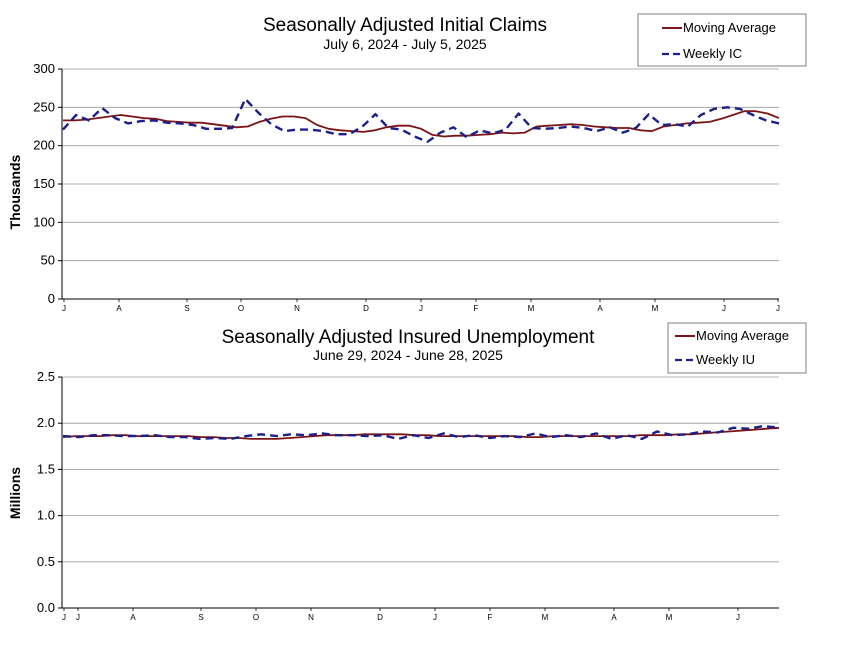 The width and height of the screenshot is (850, 653). Describe the element at coordinates (742, 335) in the screenshot. I see `insured-legend-ma-label: Moving Average` at that location.